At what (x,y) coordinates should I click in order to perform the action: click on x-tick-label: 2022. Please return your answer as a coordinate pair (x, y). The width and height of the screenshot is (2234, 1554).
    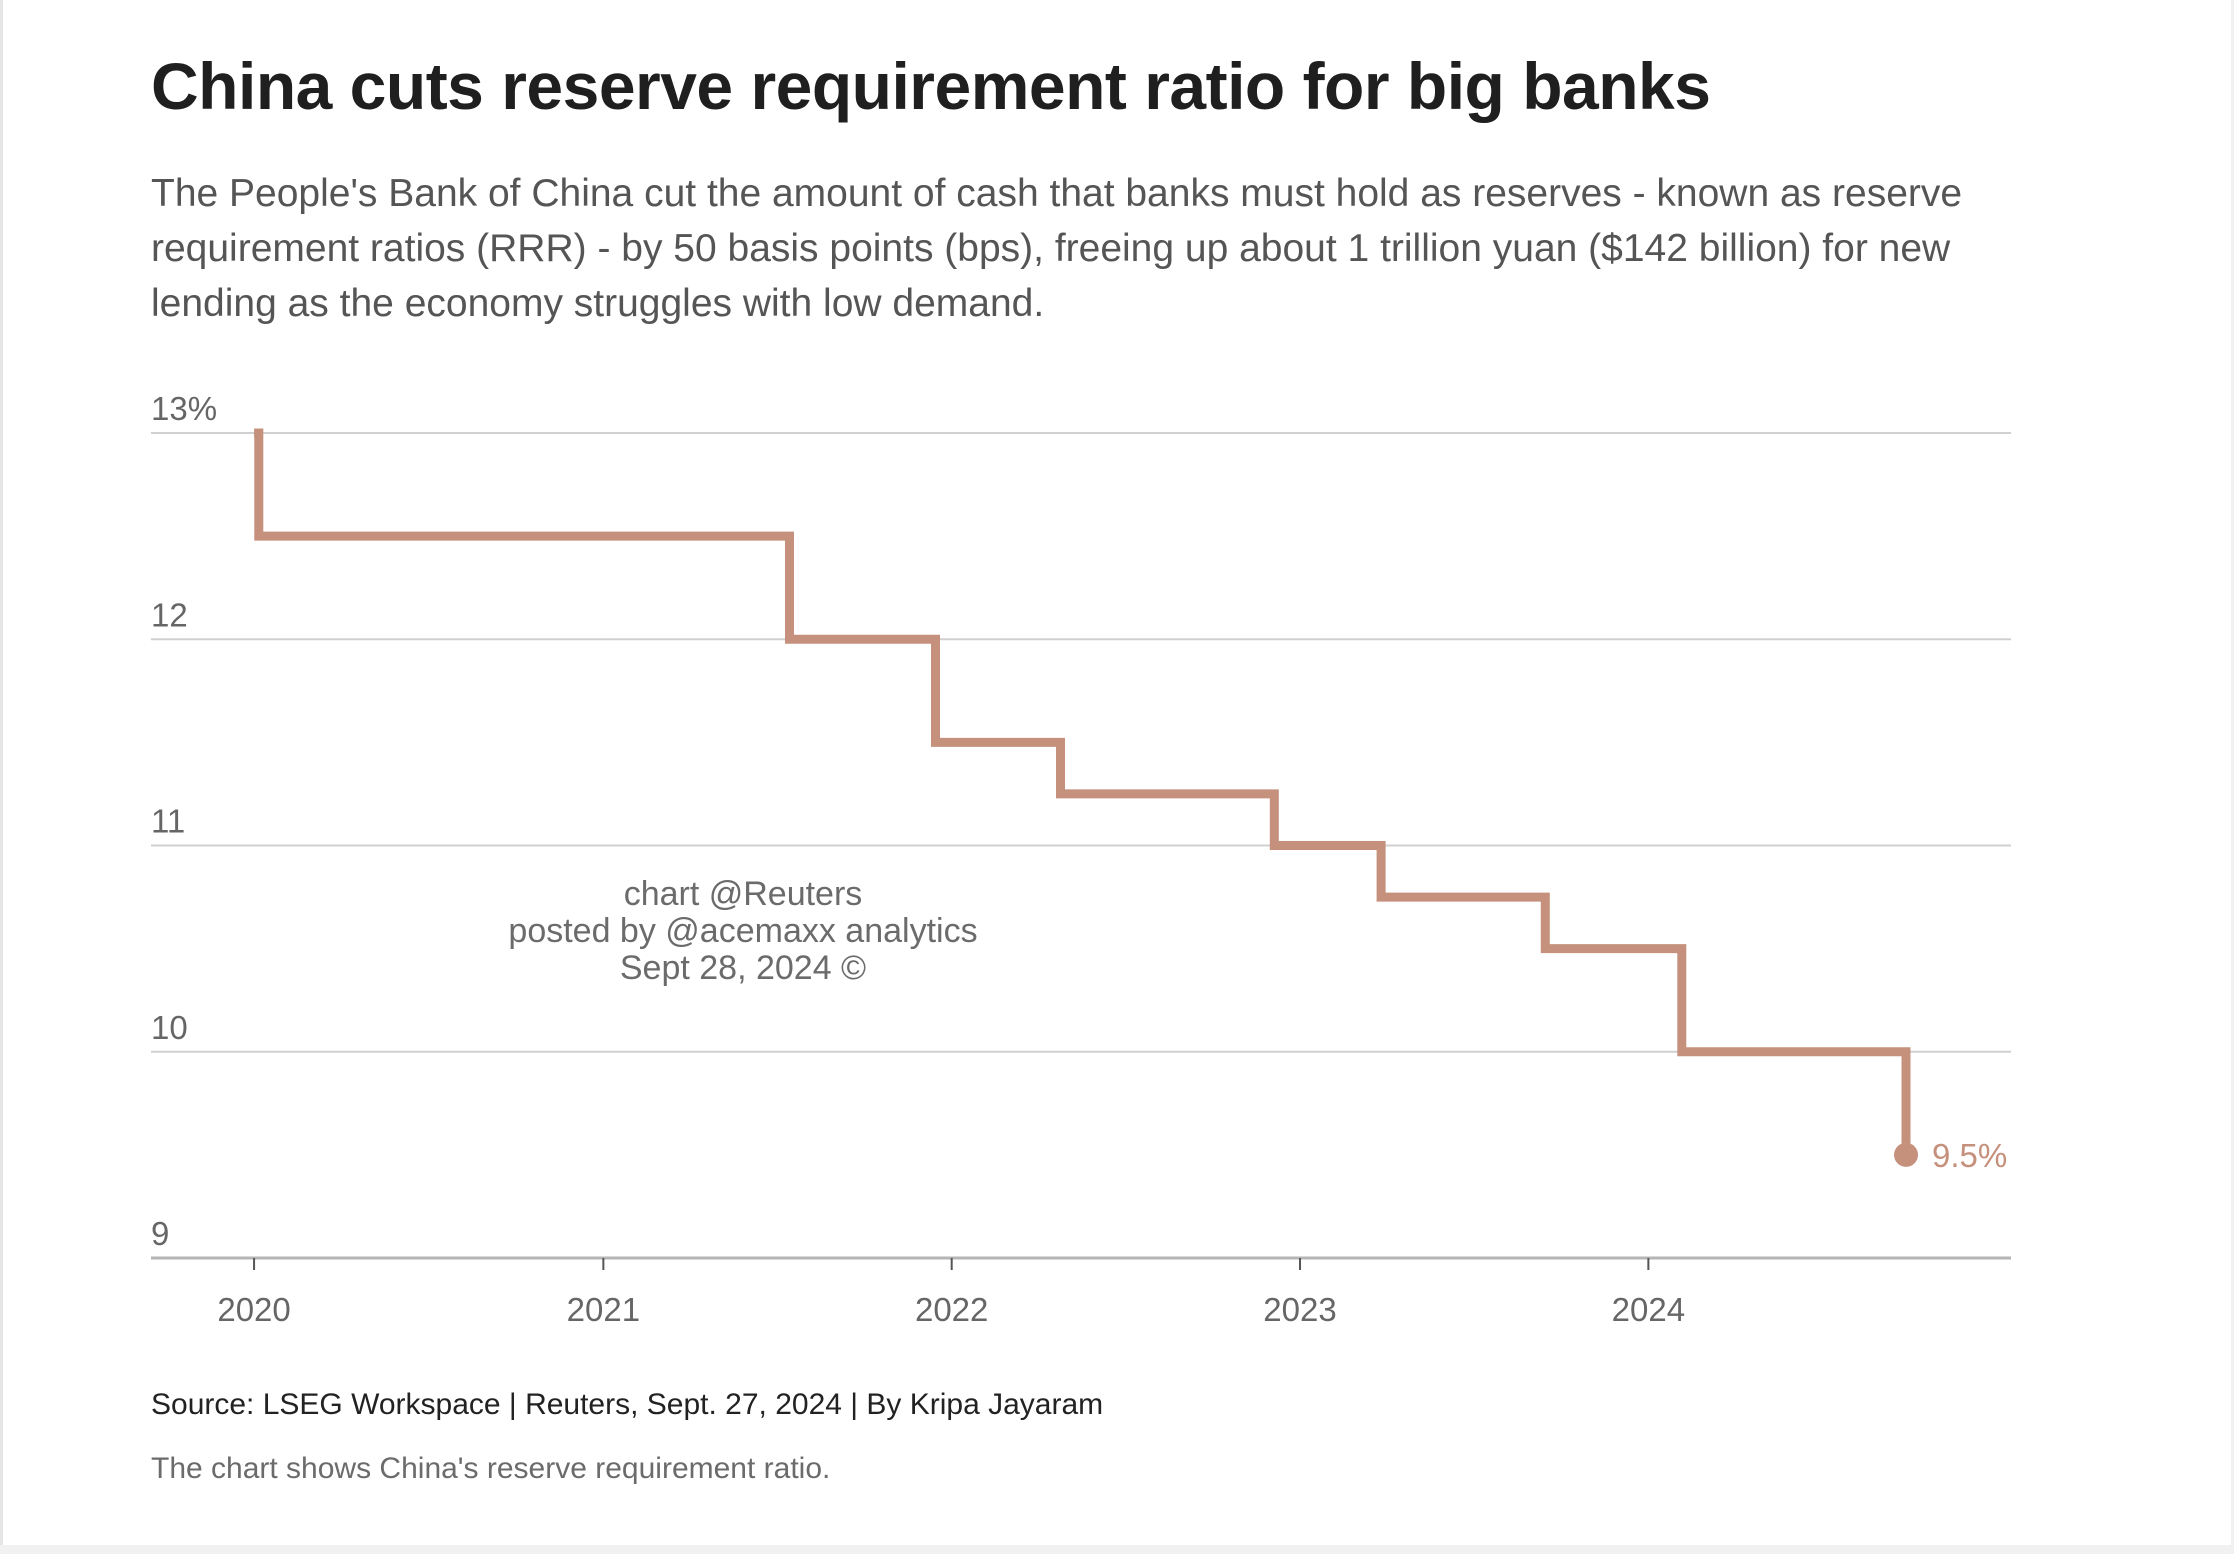
    Looking at the image, I should click on (951, 1309).